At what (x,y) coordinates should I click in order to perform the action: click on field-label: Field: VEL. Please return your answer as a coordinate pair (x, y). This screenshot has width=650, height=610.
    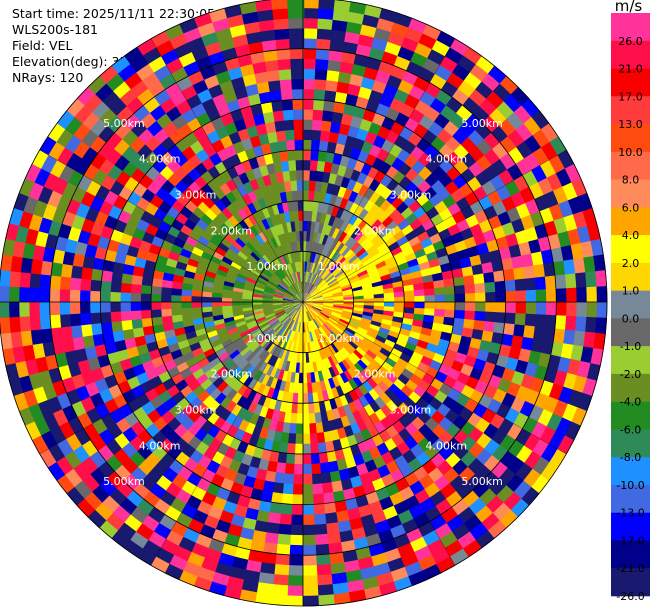
    Looking at the image, I should click on (42, 45).